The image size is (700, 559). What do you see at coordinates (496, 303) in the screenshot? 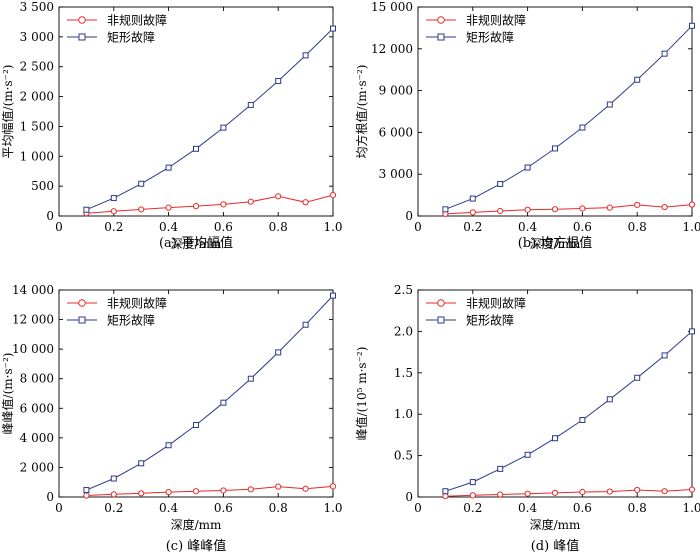
I see `legend-label: 非规则故障` at bounding box center [496, 303].